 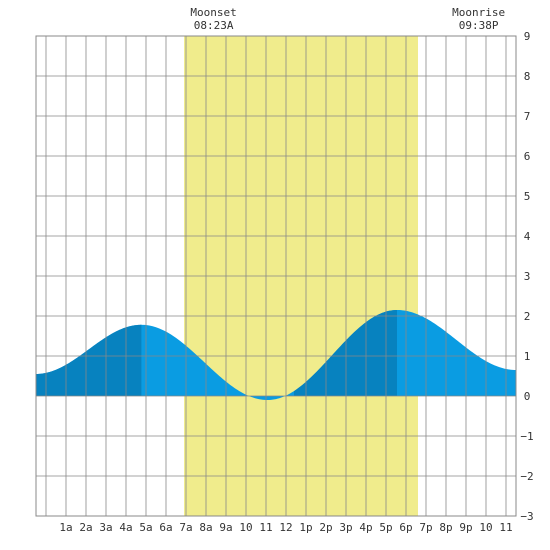 What do you see at coordinates (465, 527) in the screenshot?
I see `x-tick-label: 9p` at bounding box center [465, 527].